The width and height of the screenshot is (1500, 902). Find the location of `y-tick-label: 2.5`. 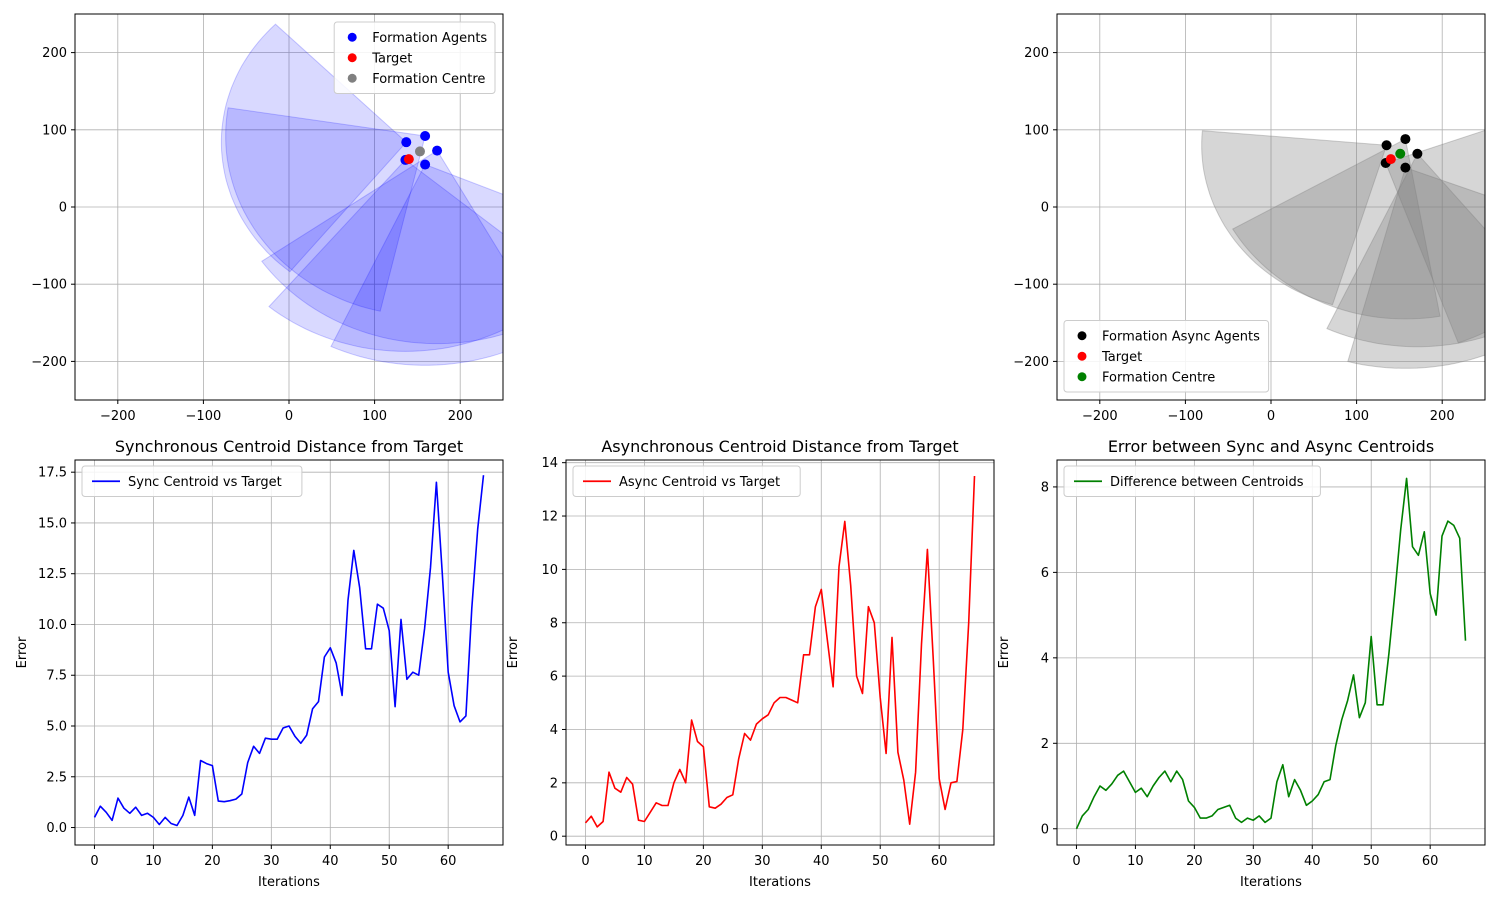

y-tick-label: 2.5 is located at coordinates (56, 777).